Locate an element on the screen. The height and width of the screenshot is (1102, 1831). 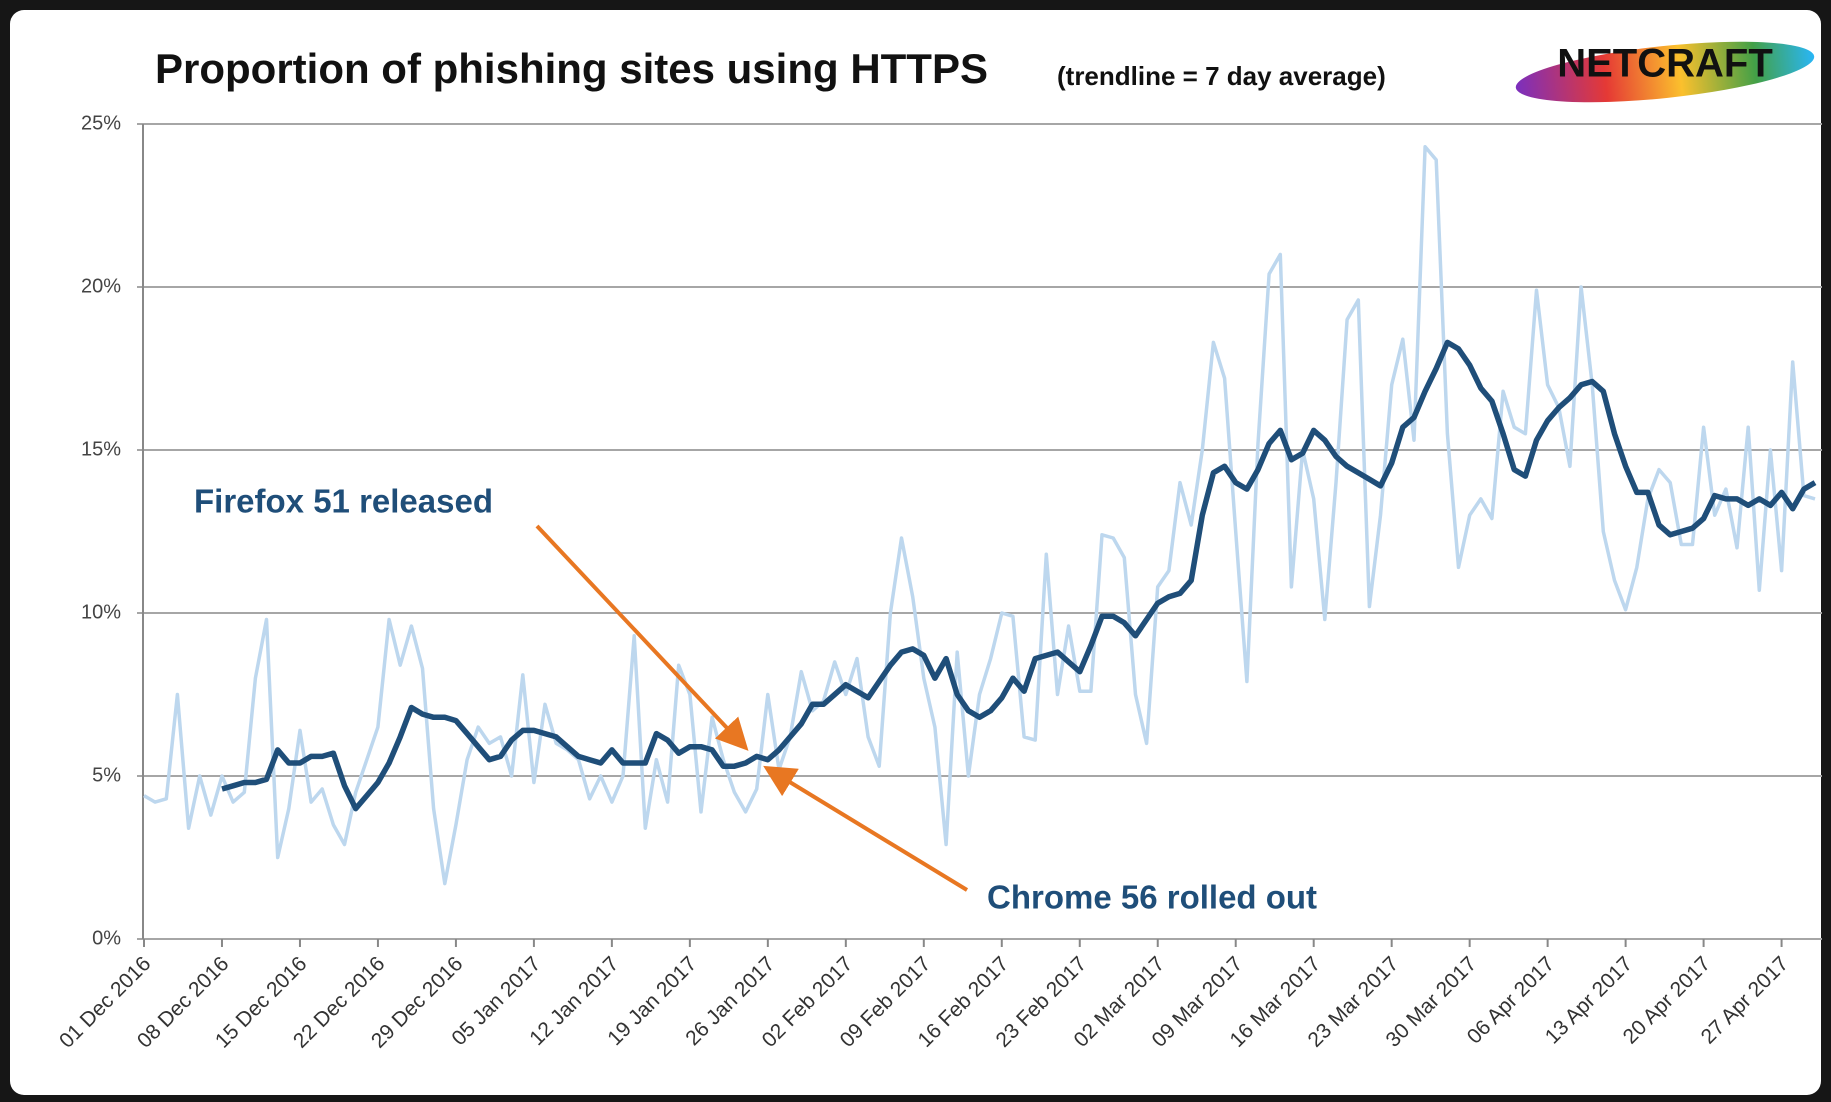
logo-swoosh is located at coordinates (1665, 72).